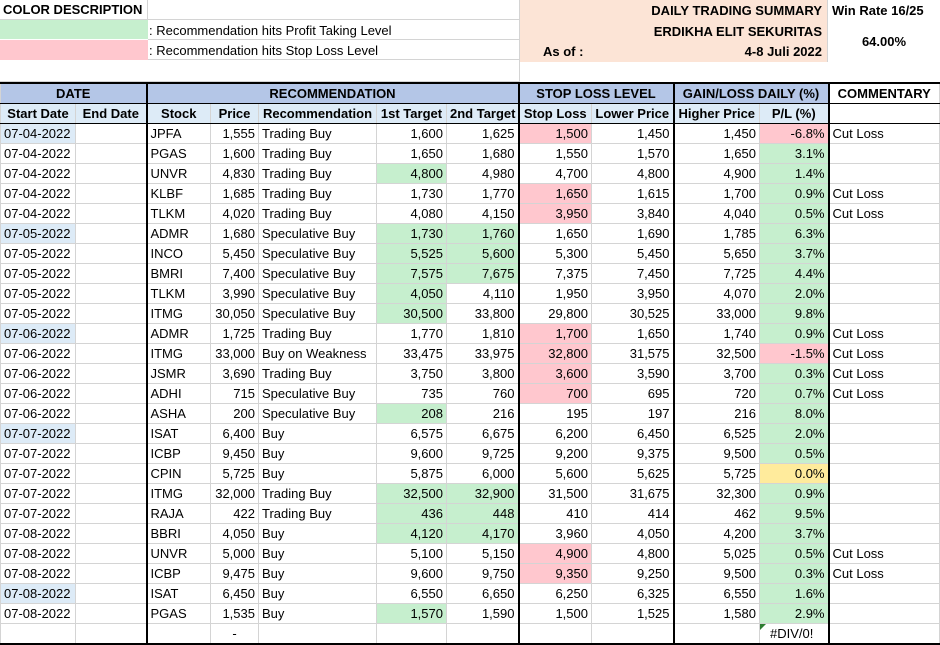 The height and width of the screenshot is (645, 940). Describe the element at coordinates (555, 593) in the screenshot. I see `stop-loss-cell: 6,250` at that location.